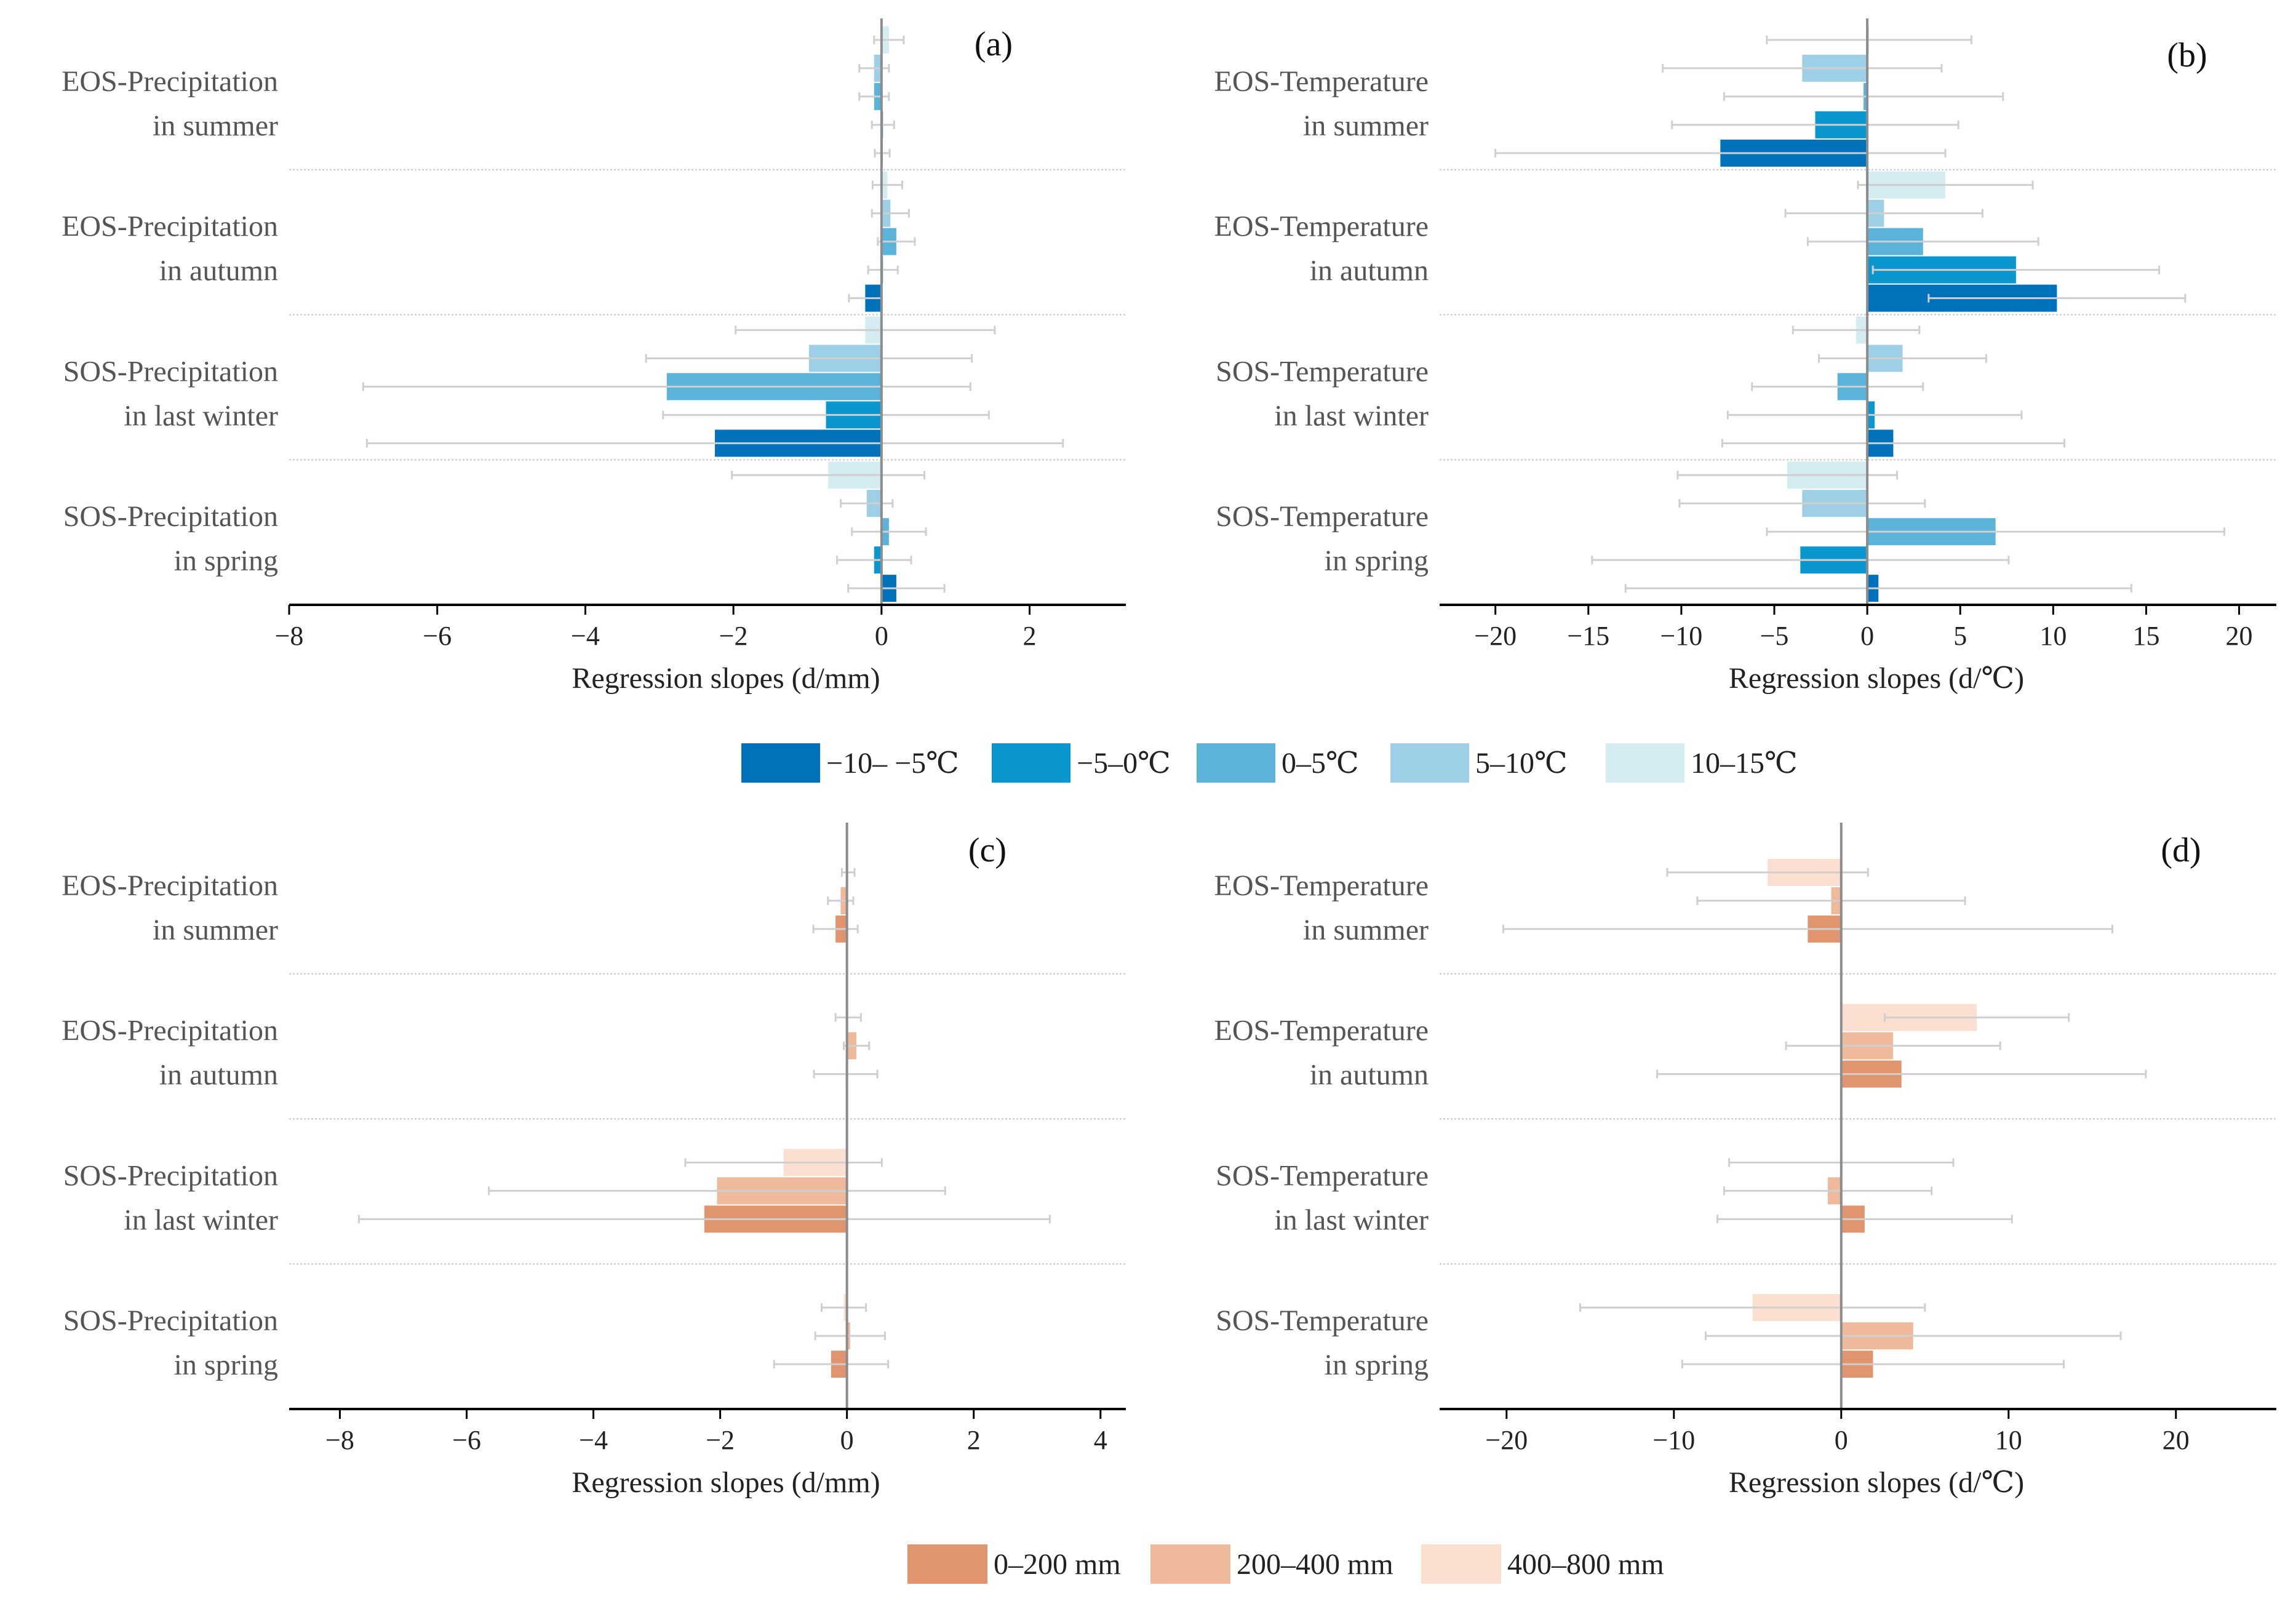 This screenshot has height=1601, width=2296. What do you see at coordinates (994, 44) in the screenshot?
I see `panel-tag: (a)` at bounding box center [994, 44].